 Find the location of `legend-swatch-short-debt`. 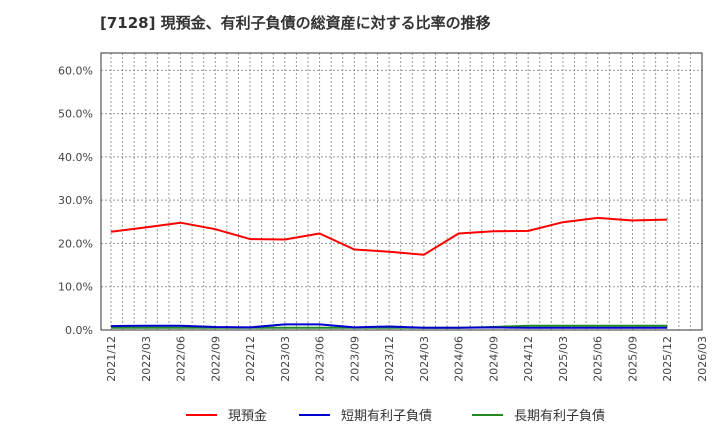

legend-swatch-short-debt is located at coordinates (314, 414).